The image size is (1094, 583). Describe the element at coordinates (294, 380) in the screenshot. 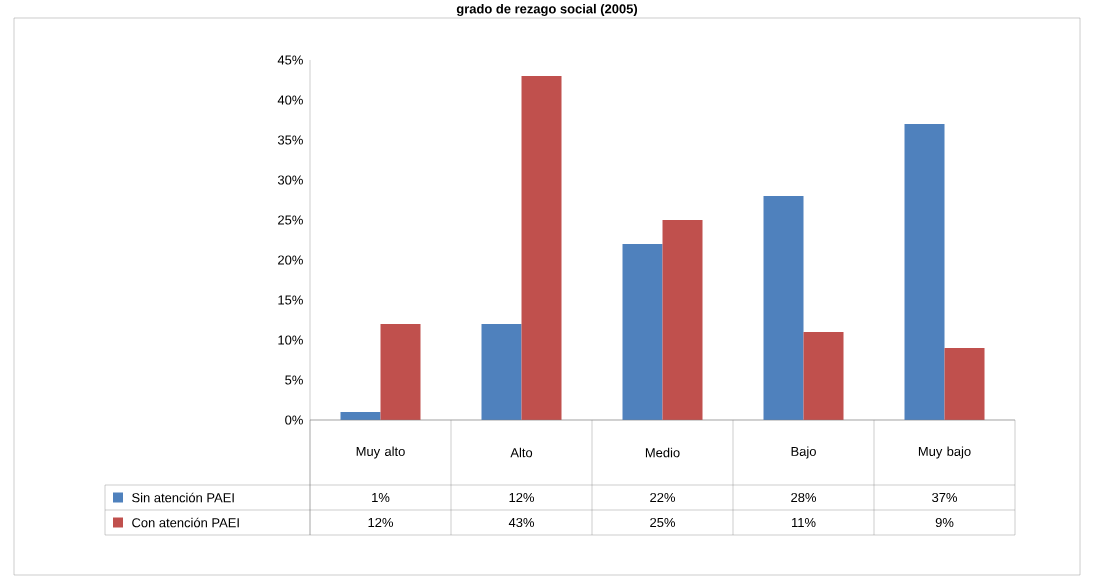

I see `y-tick-label: 5%` at that location.